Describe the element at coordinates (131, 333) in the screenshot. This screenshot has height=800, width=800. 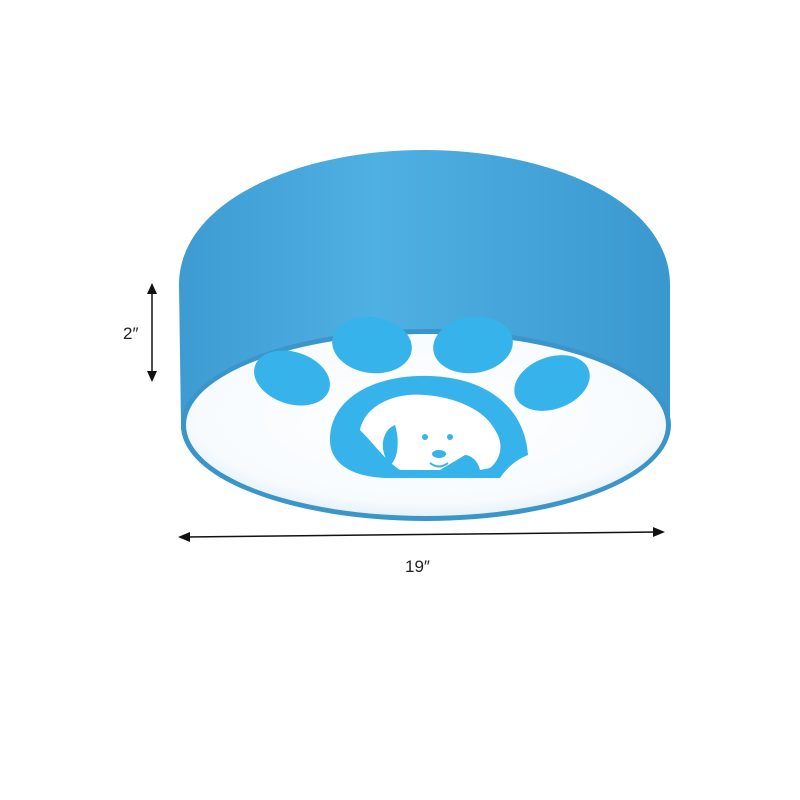
I see `height-label: 2″` at that location.